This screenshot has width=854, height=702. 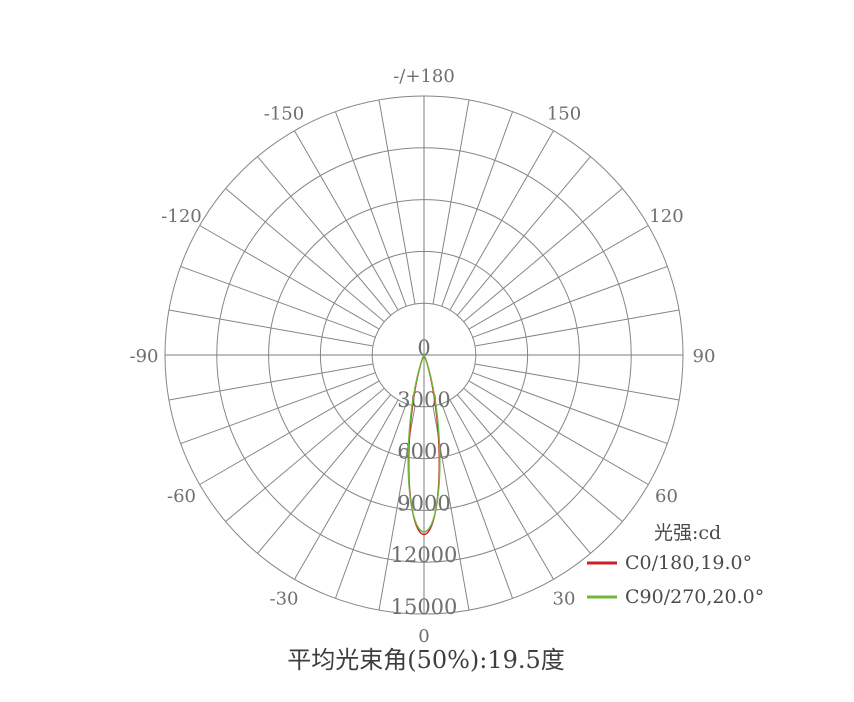 What do you see at coordinates (424, 76) in the screenshot?
I see `angle-label: -/+180` at bounding box center [424, 76].